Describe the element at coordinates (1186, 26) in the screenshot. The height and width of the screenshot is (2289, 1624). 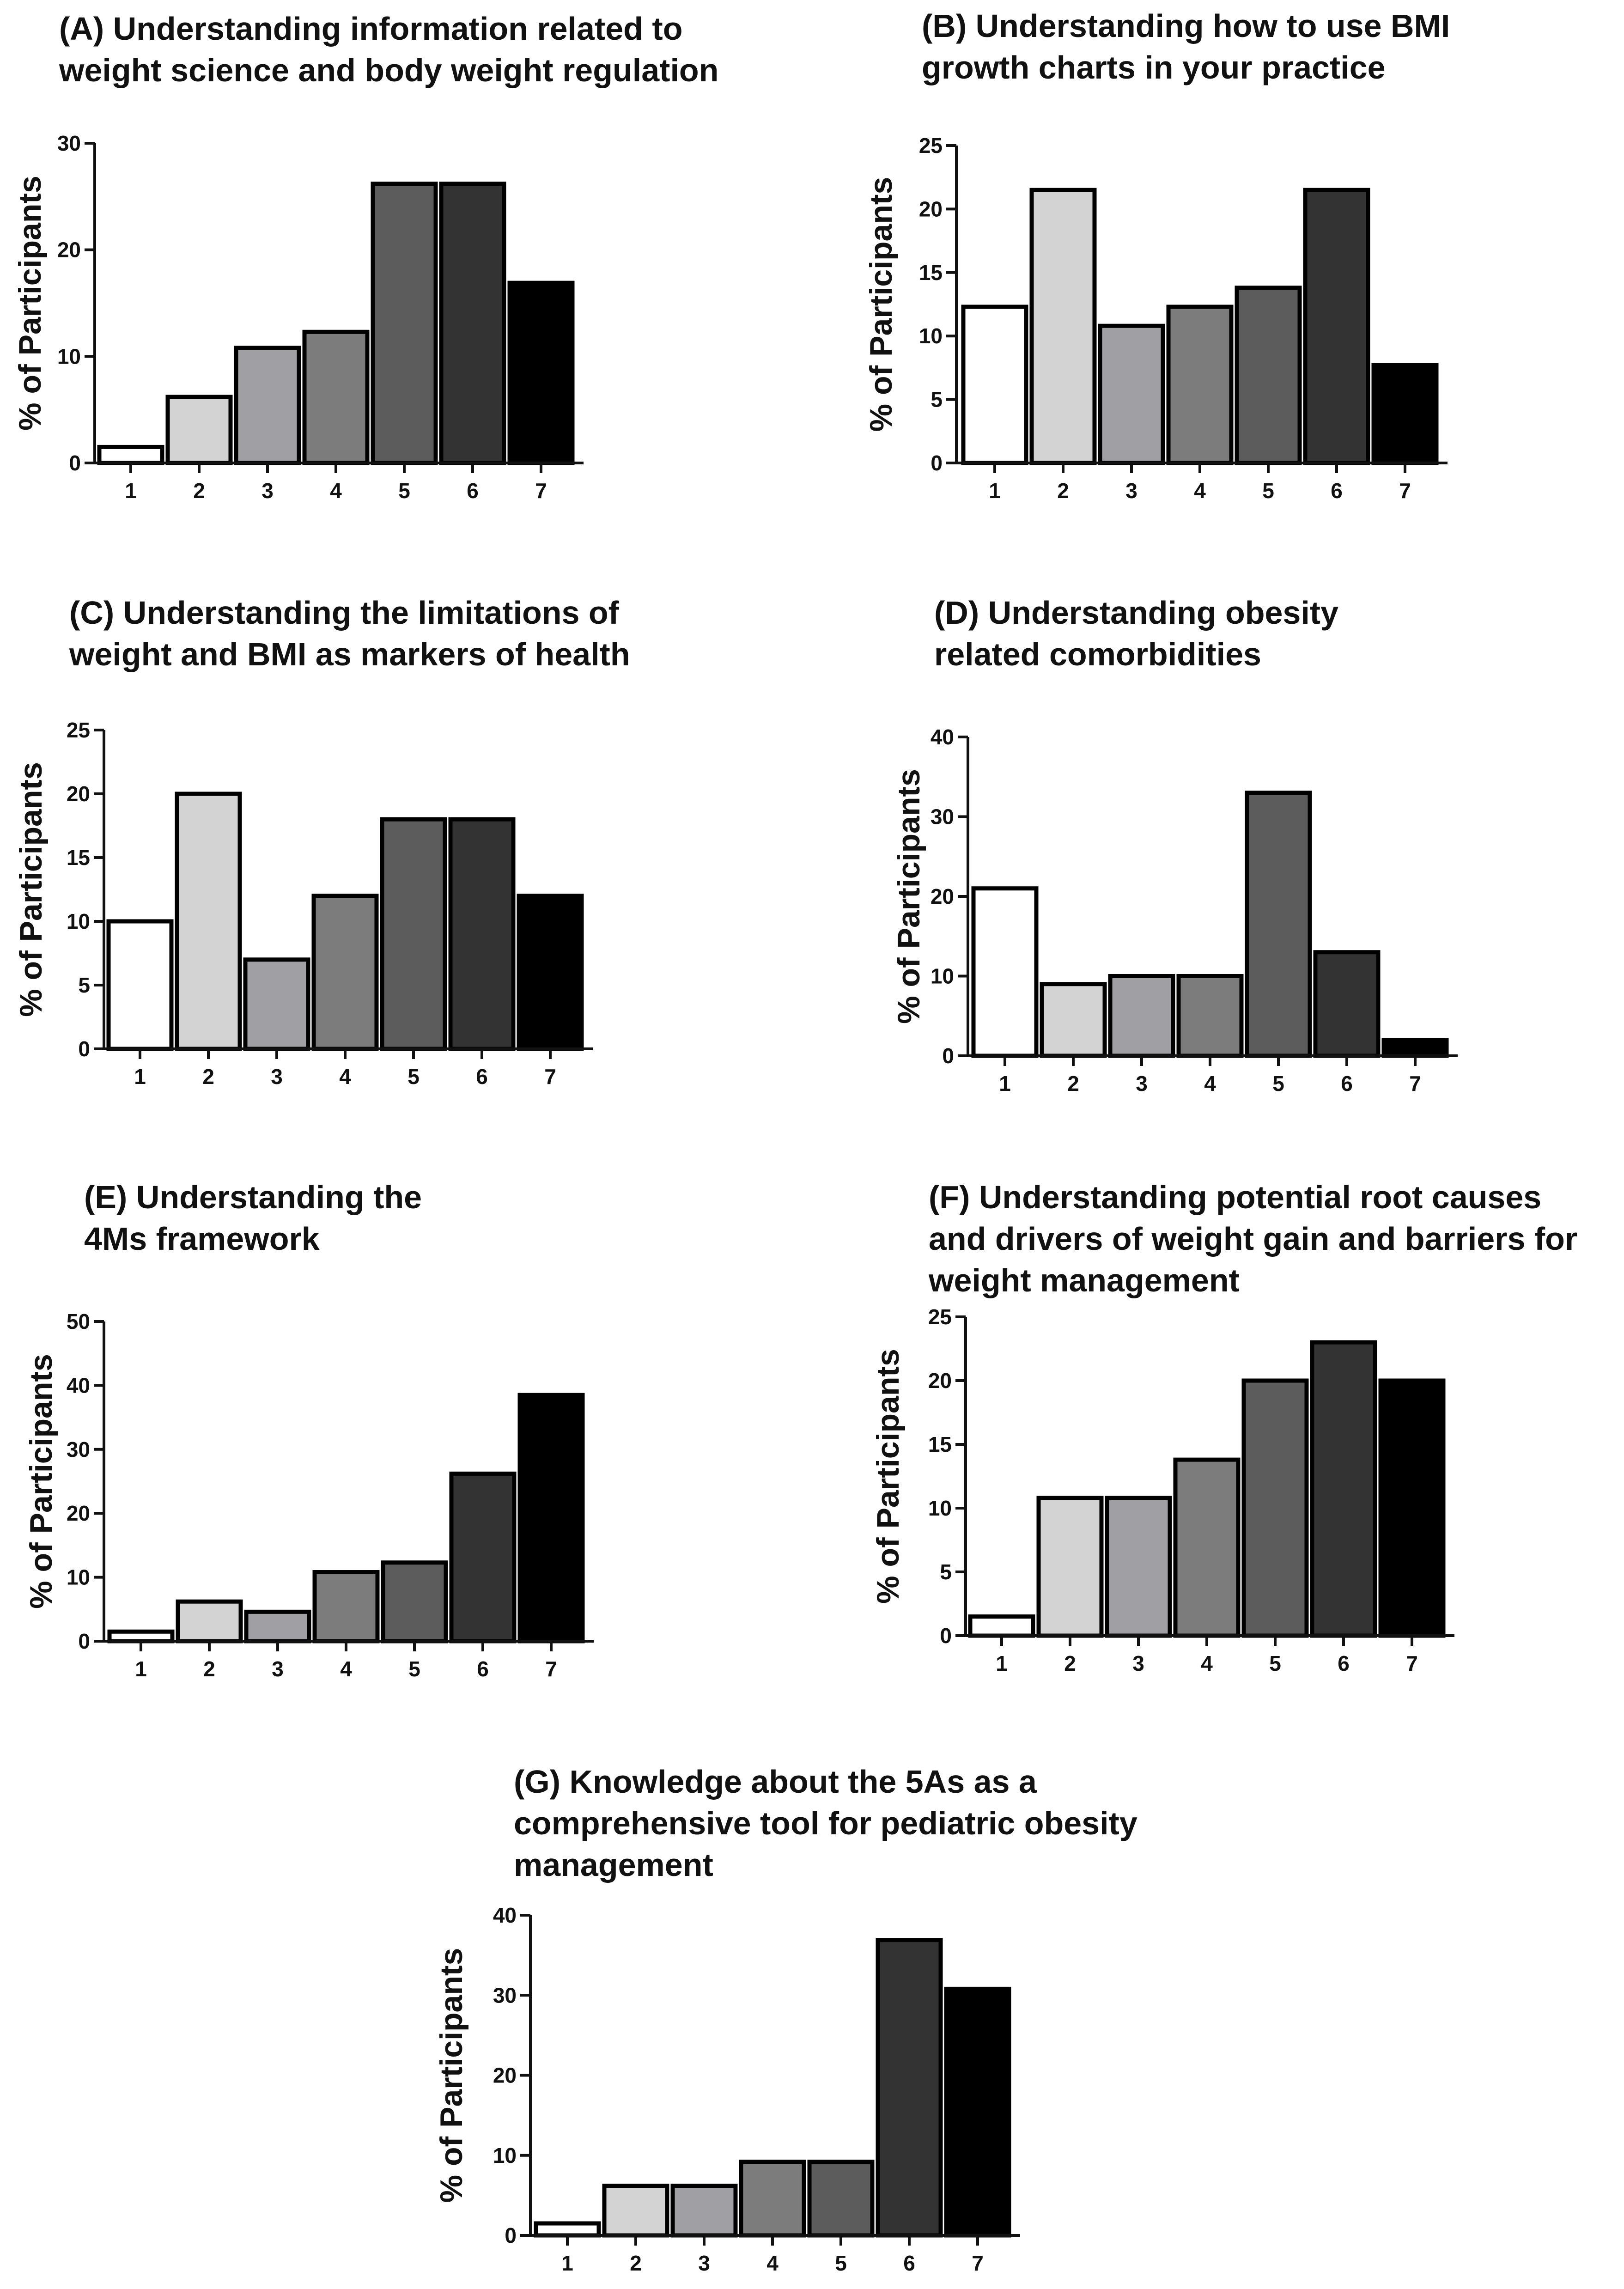
I see `panel-title-line: (B) Understanding how to use BMI` at that location.